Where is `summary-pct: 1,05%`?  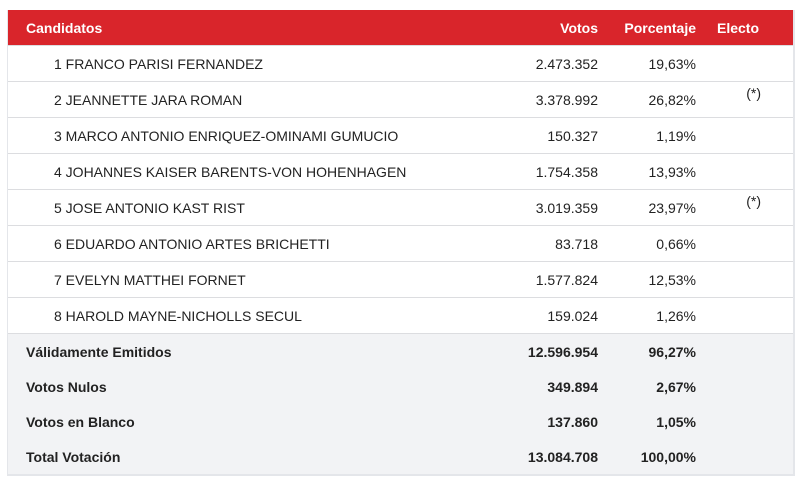
summary-pct: 1,05% is located at coordinates (676, 421).